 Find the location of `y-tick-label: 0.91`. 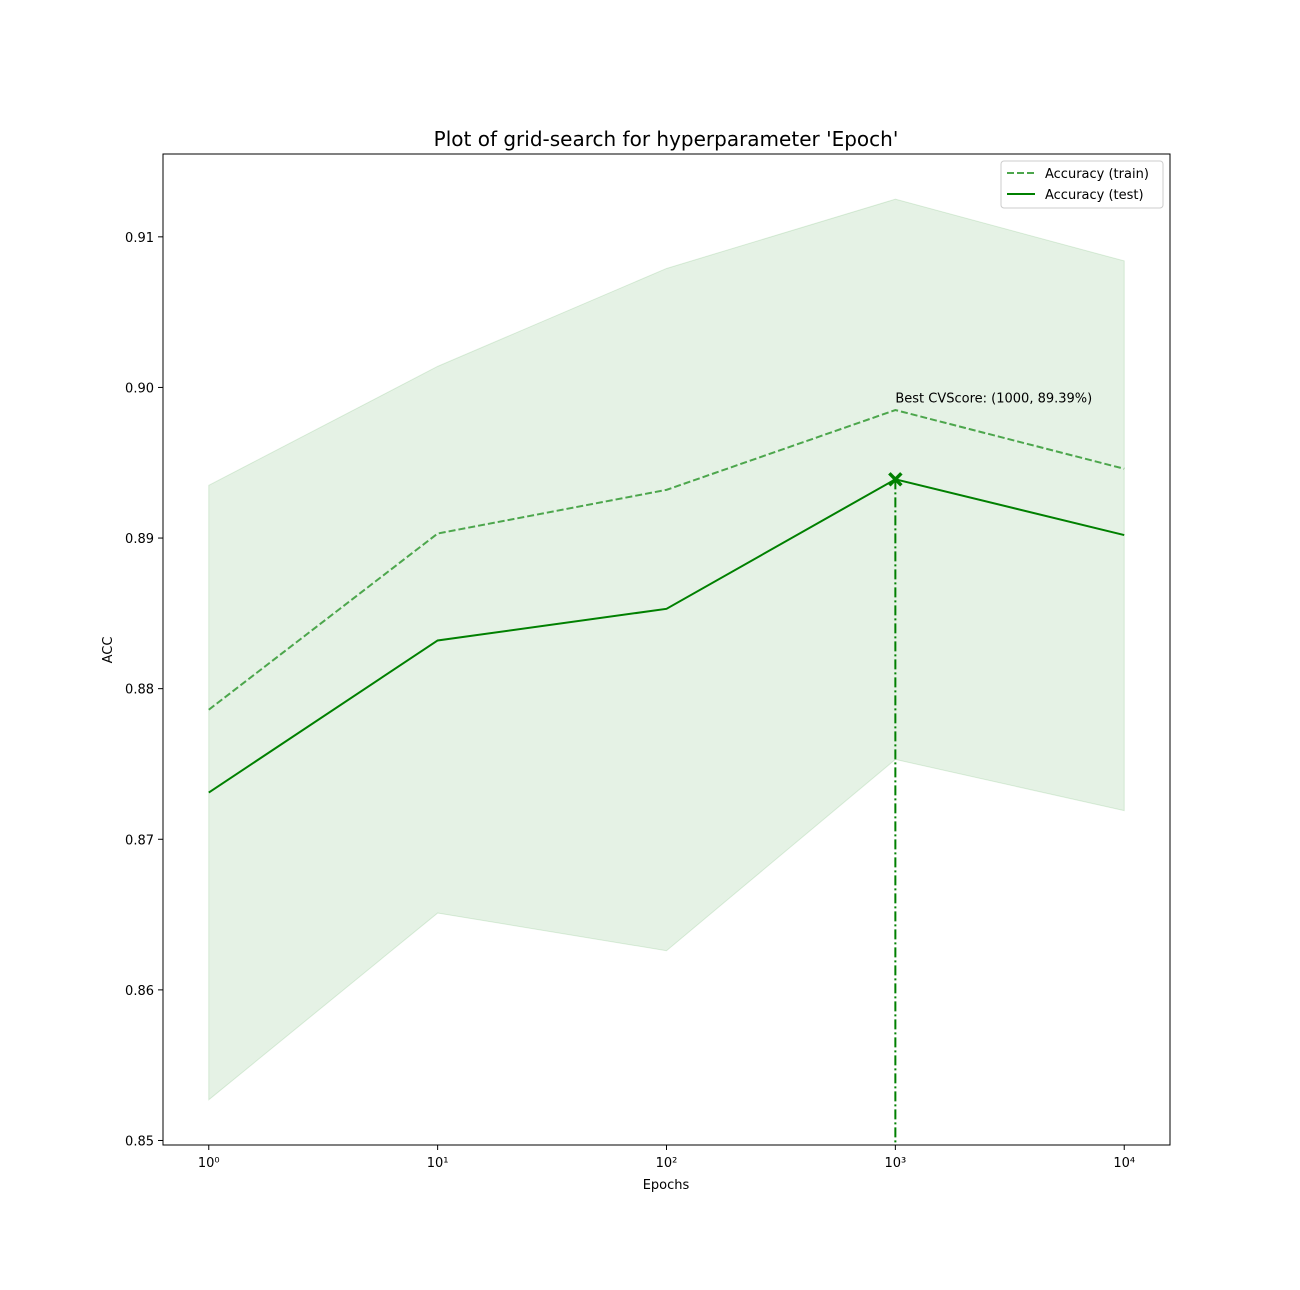

y-tick-label: 0.91 is located at coordinates (139, 238).